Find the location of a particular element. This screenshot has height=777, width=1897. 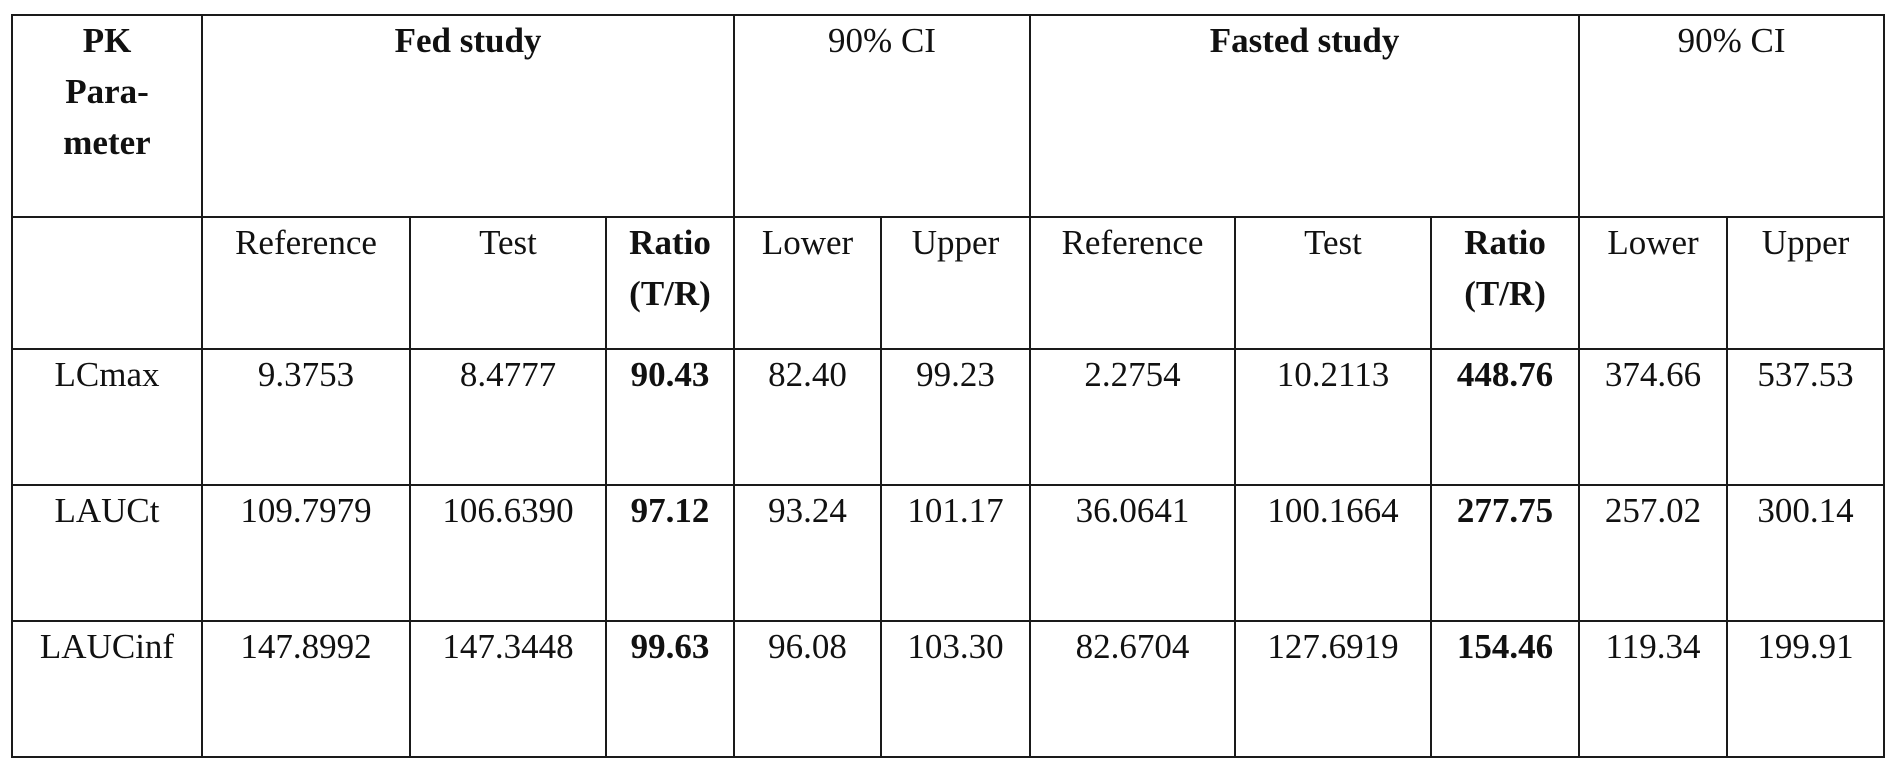

fed-ratio-header-line-1: Ratio is located at coordinates (670, 243).